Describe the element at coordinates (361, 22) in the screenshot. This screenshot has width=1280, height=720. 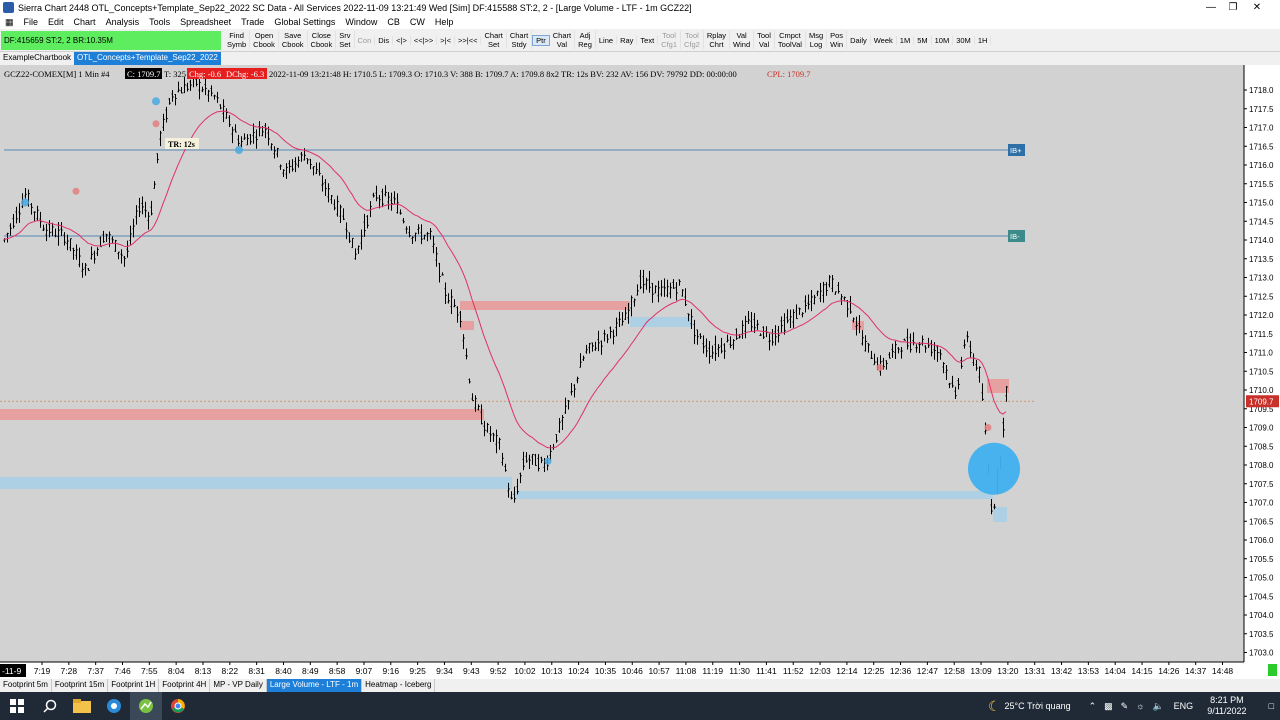
I see `menu-item: Window` at that location.